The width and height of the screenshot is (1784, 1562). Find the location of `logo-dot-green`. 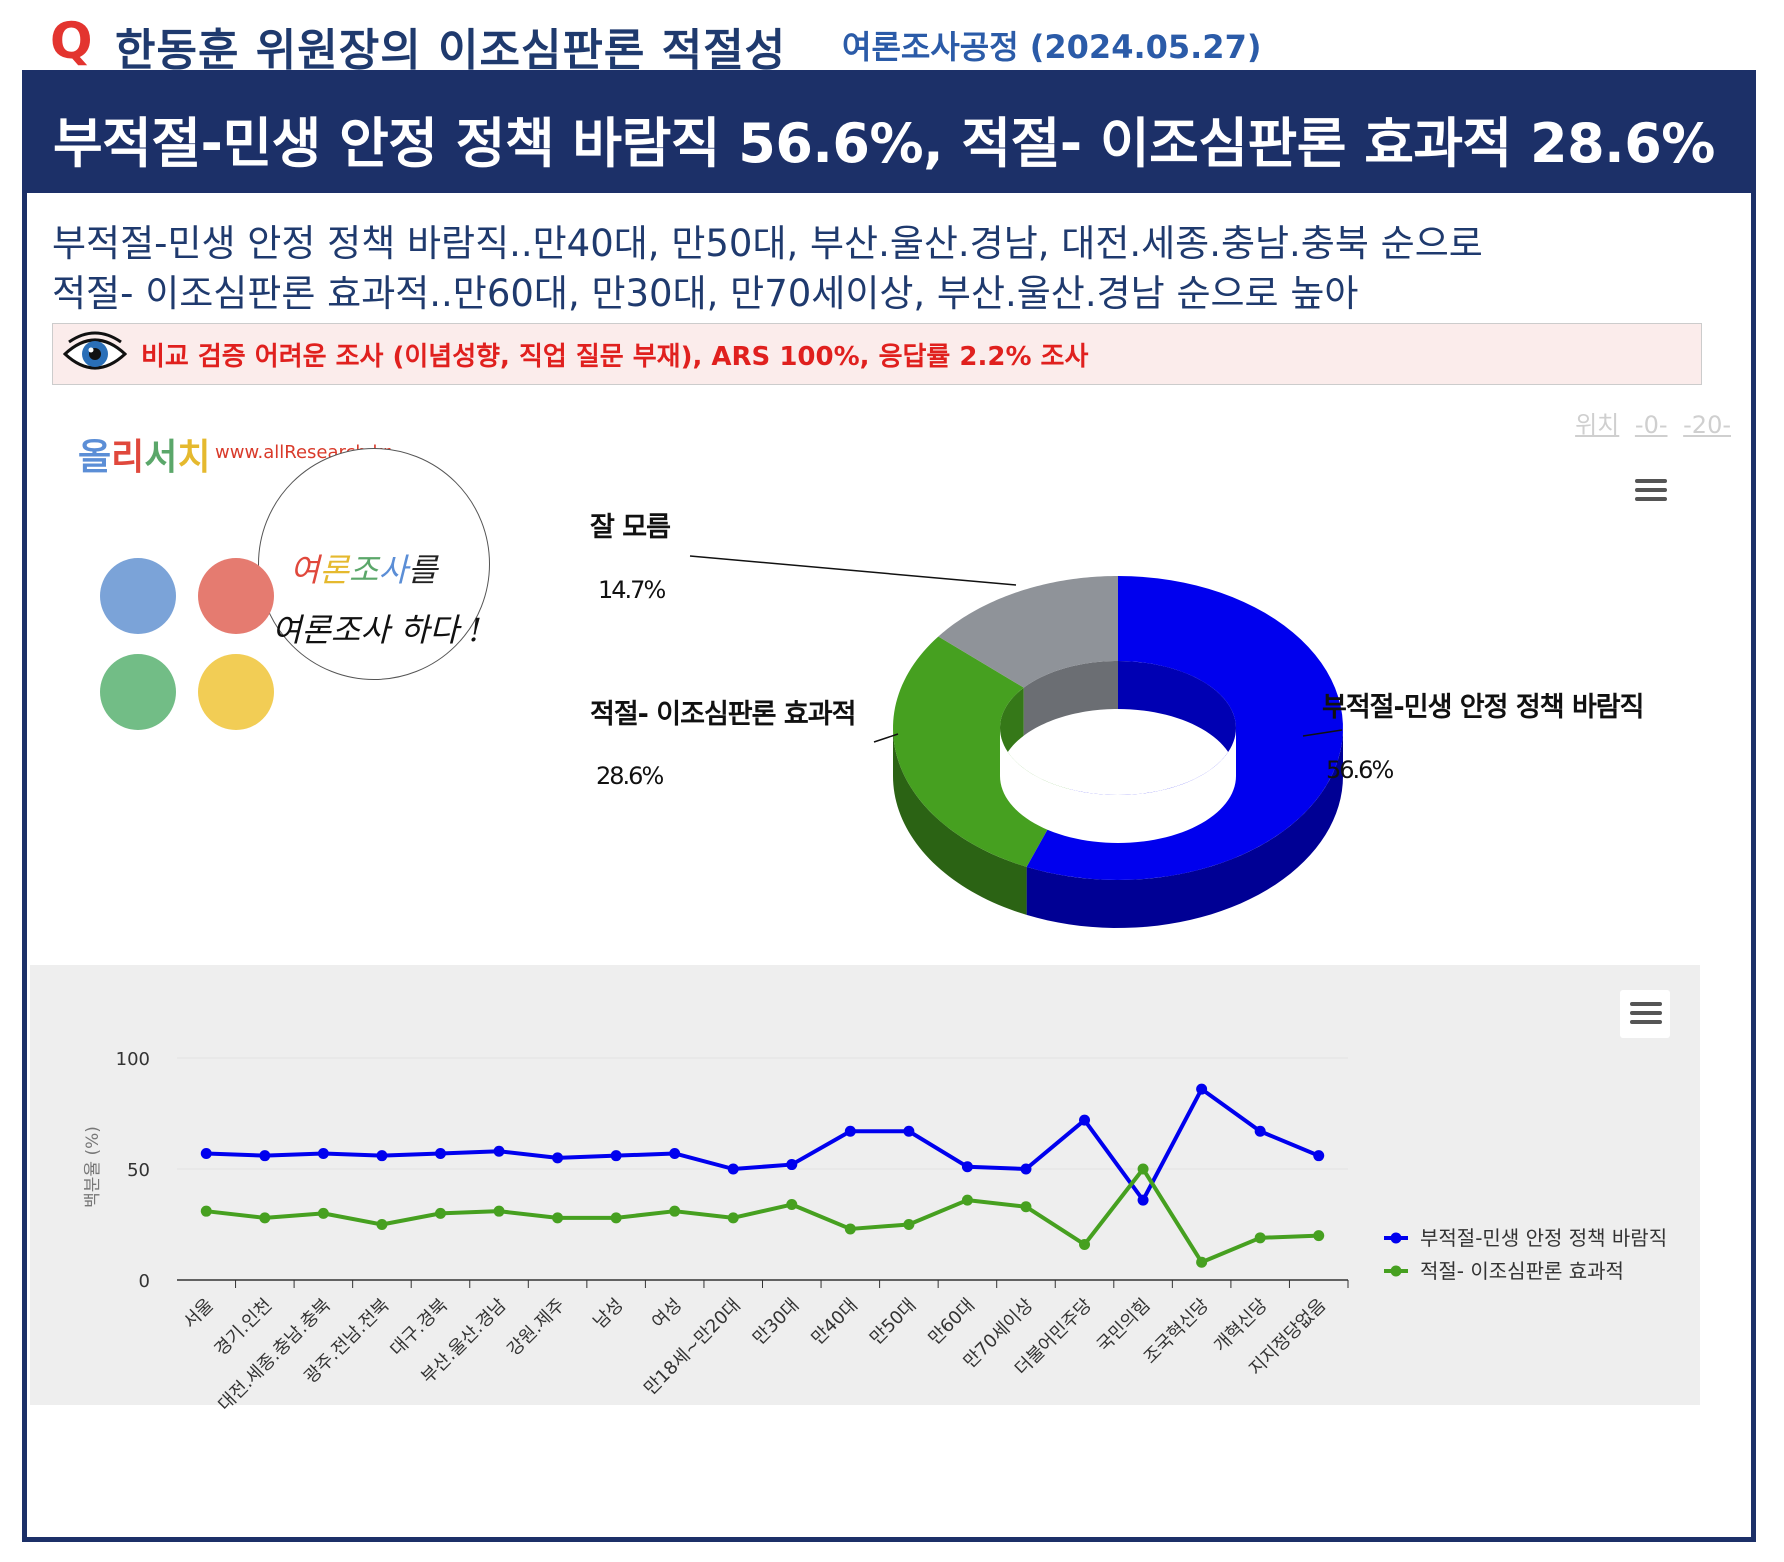

logo-dot-green is located at coordinates (138, 692).